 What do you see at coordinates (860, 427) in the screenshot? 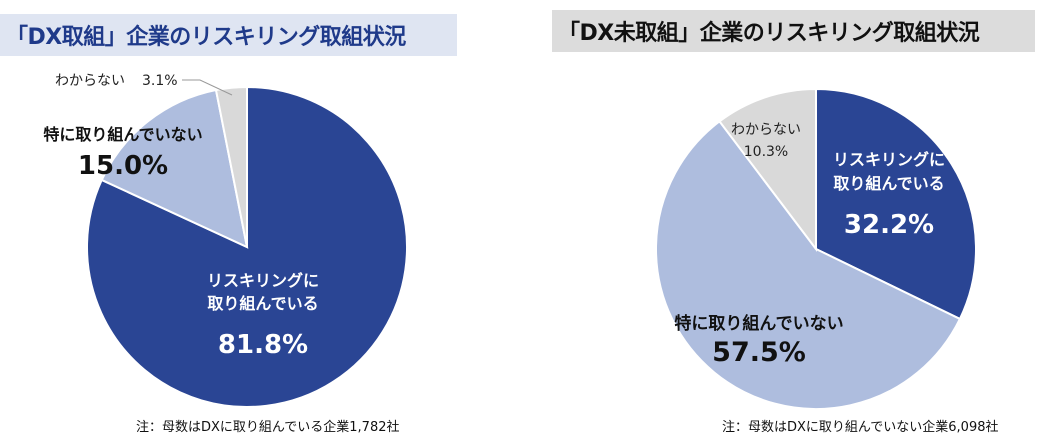
I see `right-chart-note: 注：母数はDXに取り組んでいない企業6,098社` at bounding box center [860, 427].